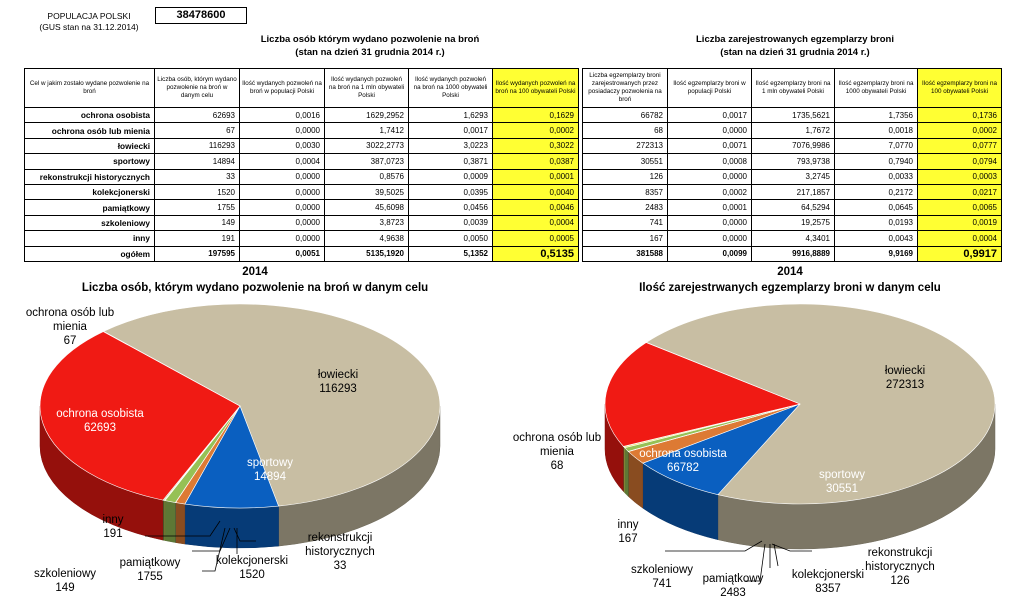 This screenshot has height=603, width=1023. I want to click on table-row: 2483 0,0001 64,5294 0,0645 0,0065, so click(792, 207).